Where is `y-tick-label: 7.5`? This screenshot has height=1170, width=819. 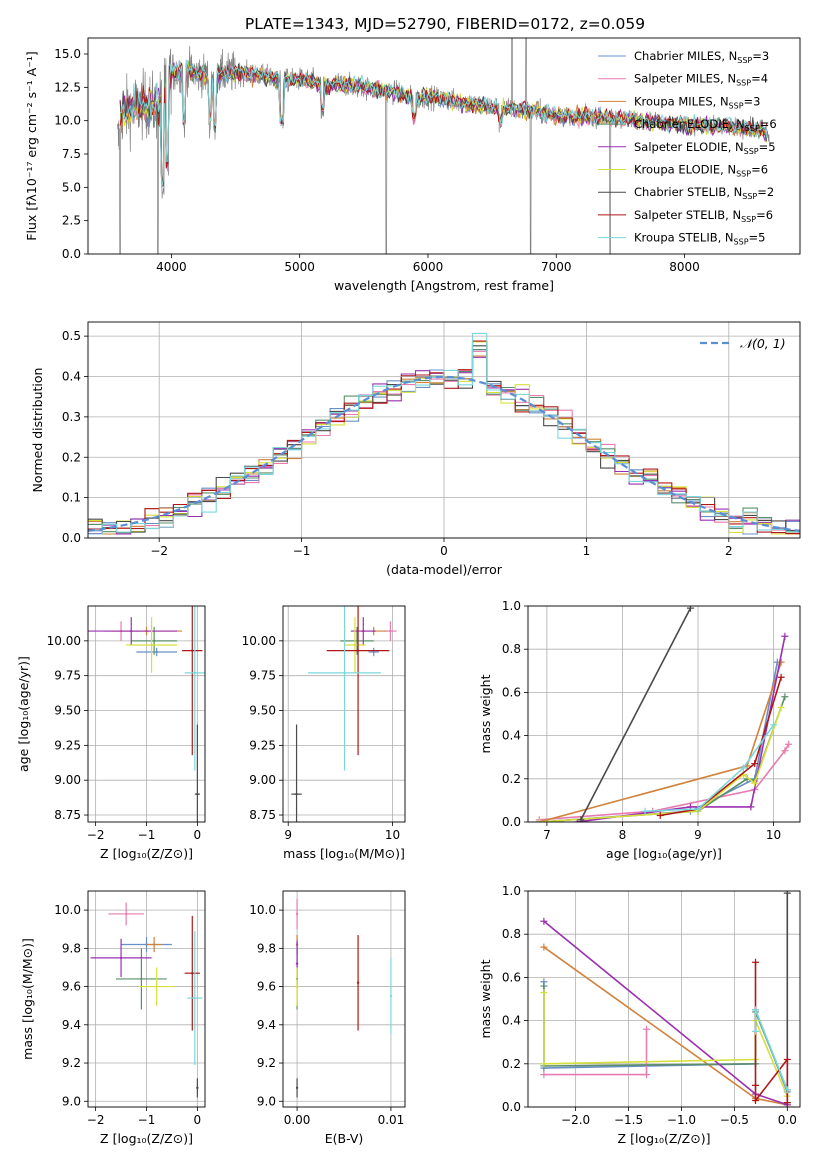 y-tick-label: 7.5 is located at coordinates (71, 154).